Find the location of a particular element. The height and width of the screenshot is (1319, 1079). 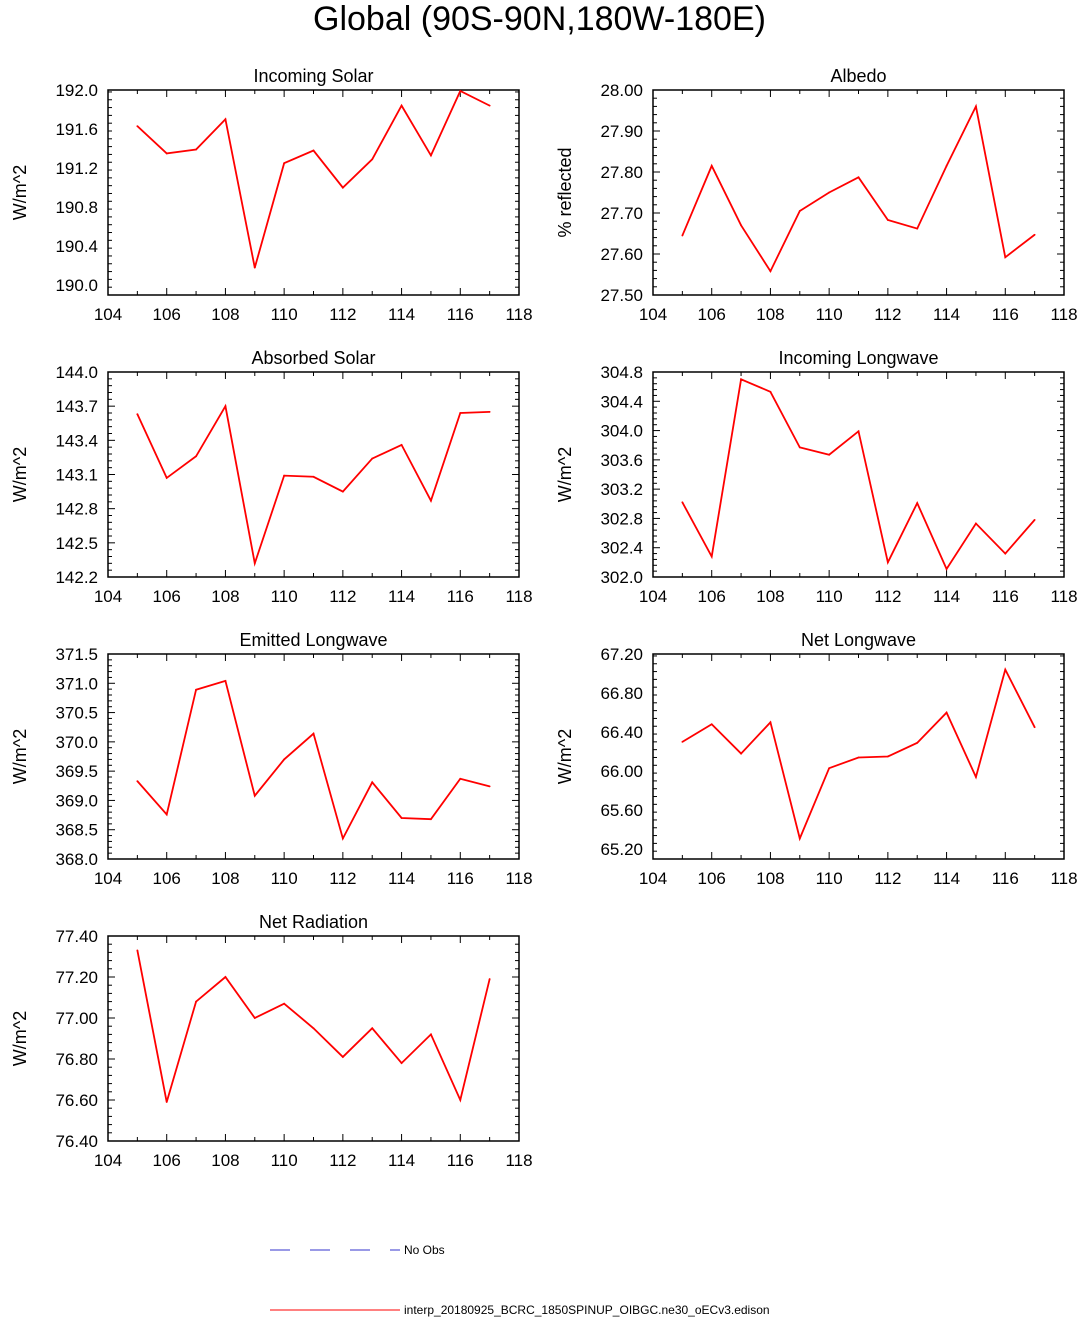

y-tick-label: 370.5 is located at coordinates (76, 713).